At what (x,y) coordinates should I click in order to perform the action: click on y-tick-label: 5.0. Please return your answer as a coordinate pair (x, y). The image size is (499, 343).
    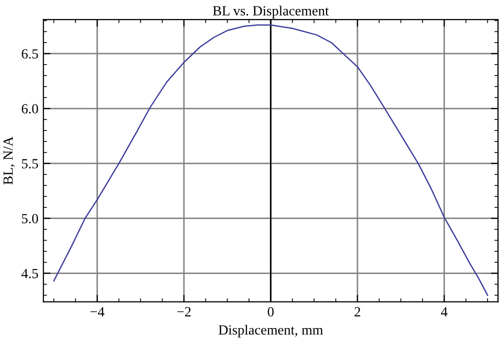
    Looking at the image, I should click on (30, 219).